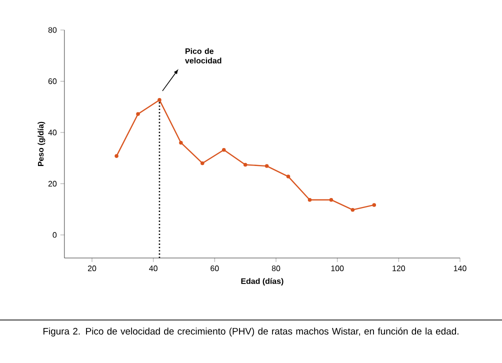  Describe the element at coordinates (250, 332) in the screenshot. I see `text: Figura 2. Pico de velocidad de crecimiento (PHV) de ratas machos Wistar, en función de la edad.` at that location.